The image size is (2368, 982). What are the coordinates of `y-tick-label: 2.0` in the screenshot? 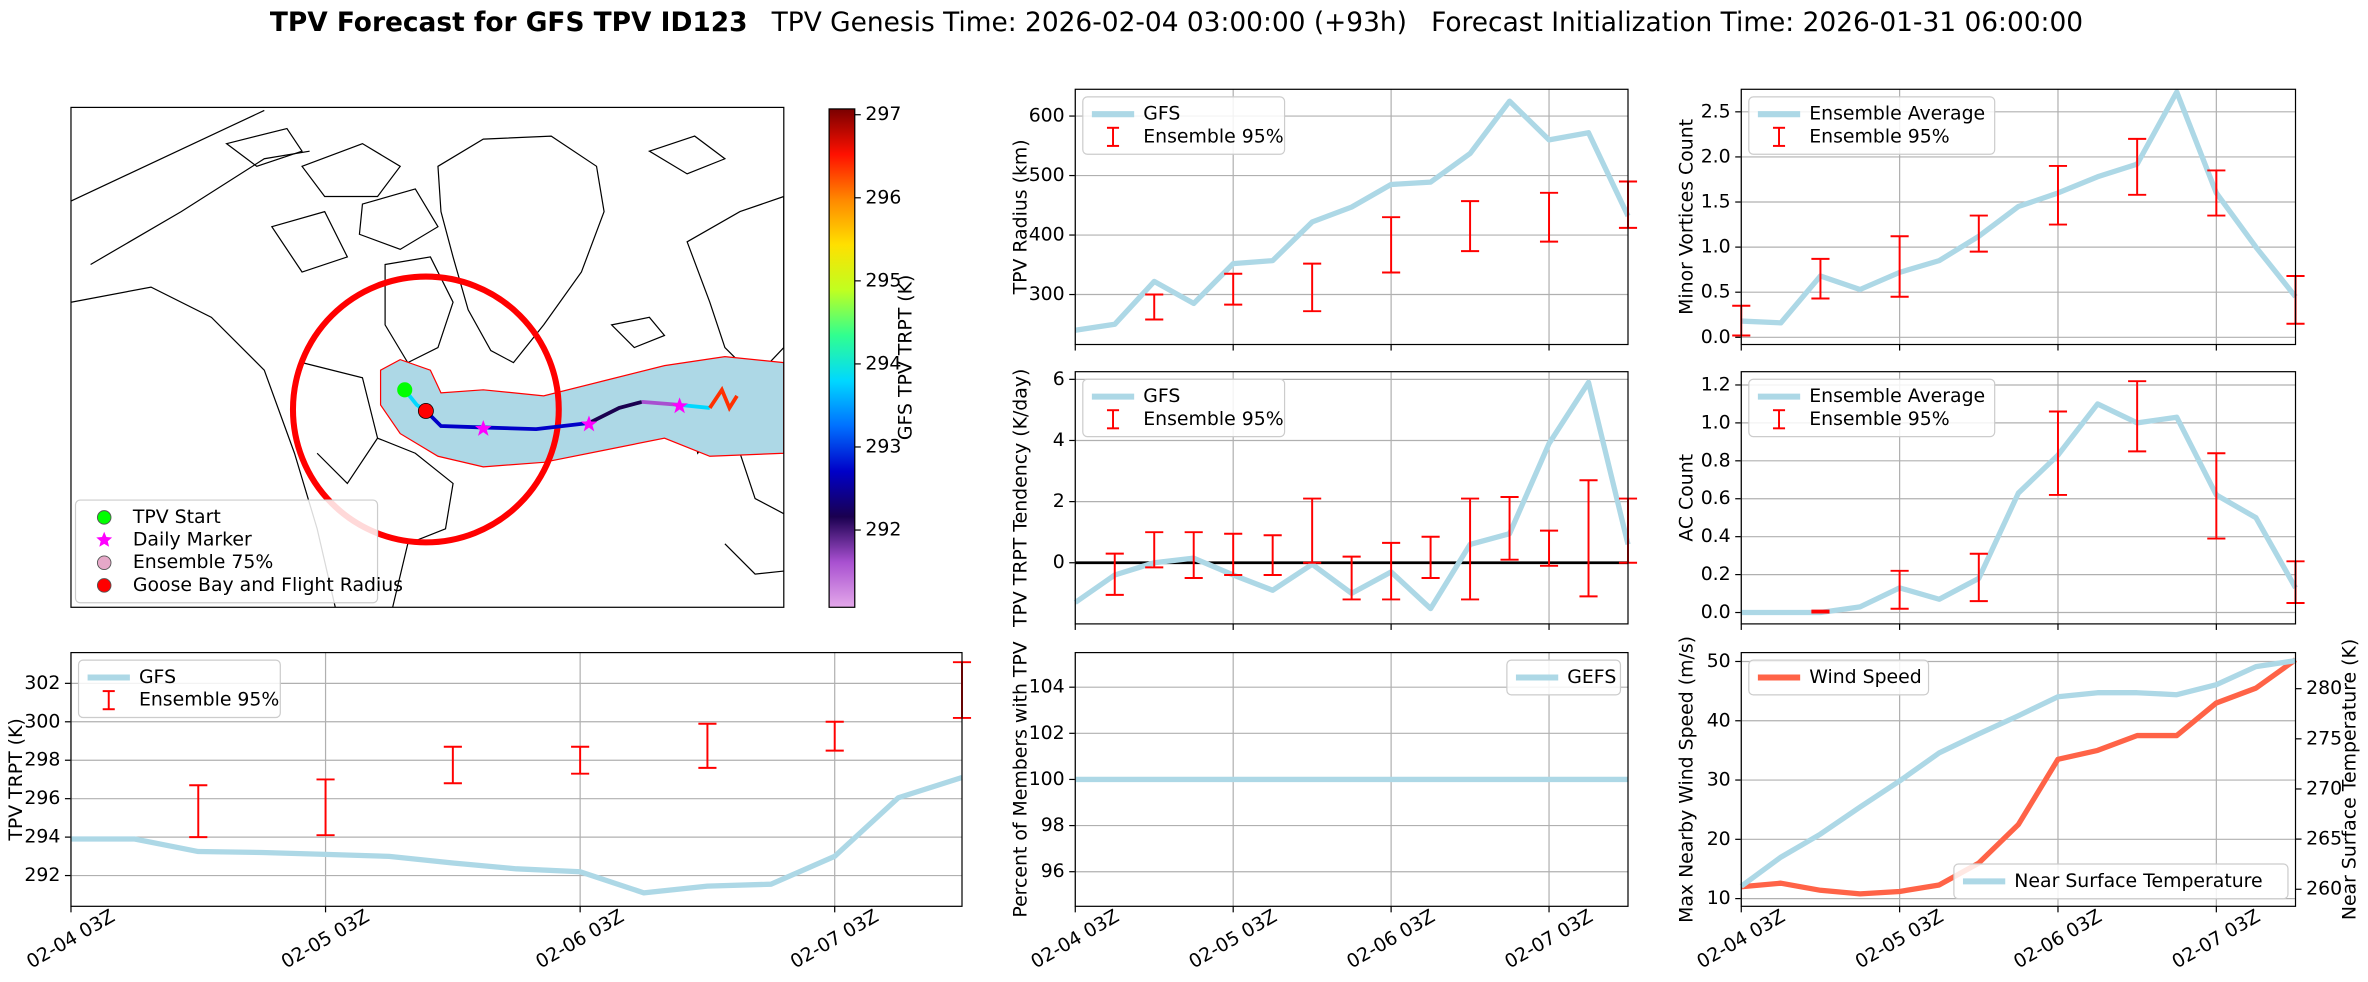 It's located at (1716, 156).